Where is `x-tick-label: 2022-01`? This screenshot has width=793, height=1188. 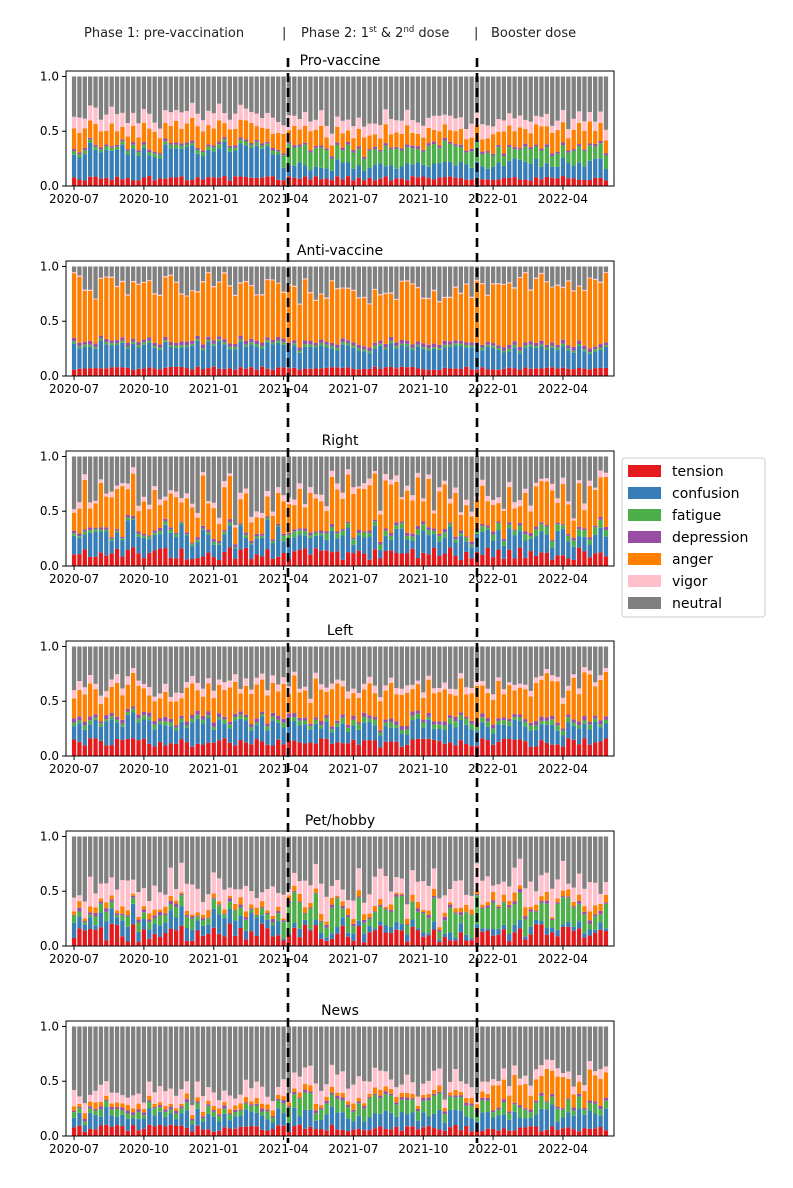
x-tick-label: 2022-01 is located at coordinates (493, 769).